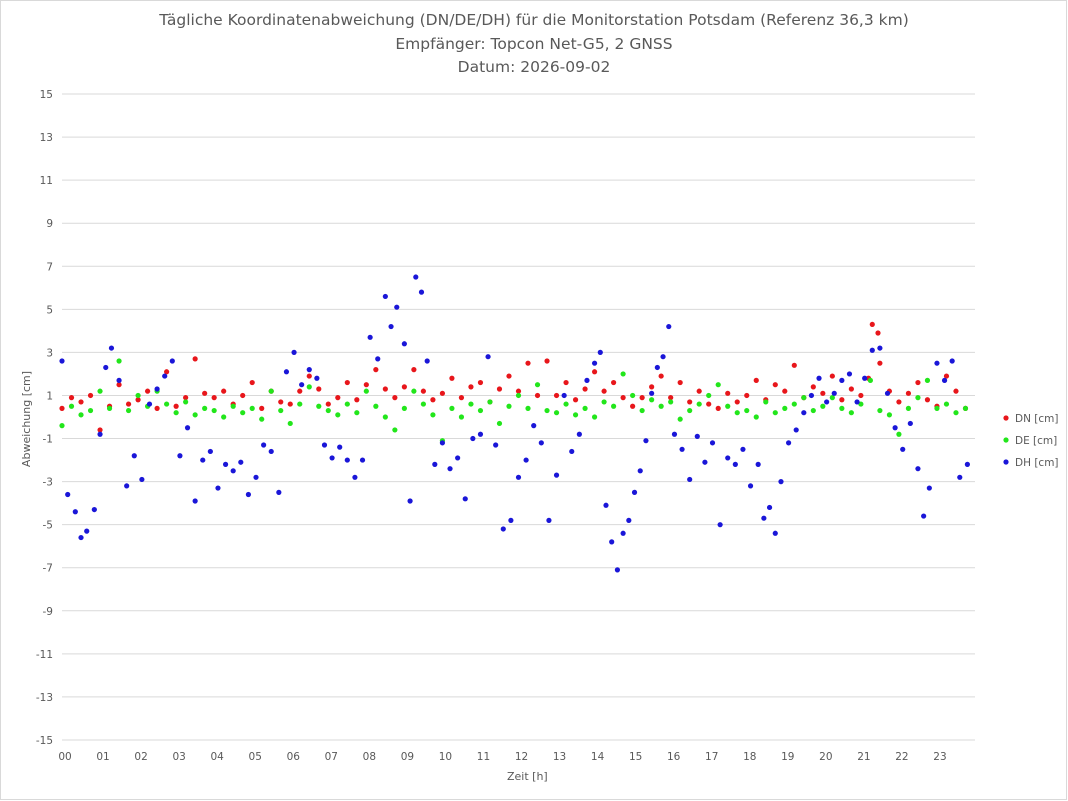 The width and height of the screenshot is (1068, 801). What do you see at coordinates (48, 483) in the screenshot?
I see `y-tick-label: -3` at bounding box center [48, 483].